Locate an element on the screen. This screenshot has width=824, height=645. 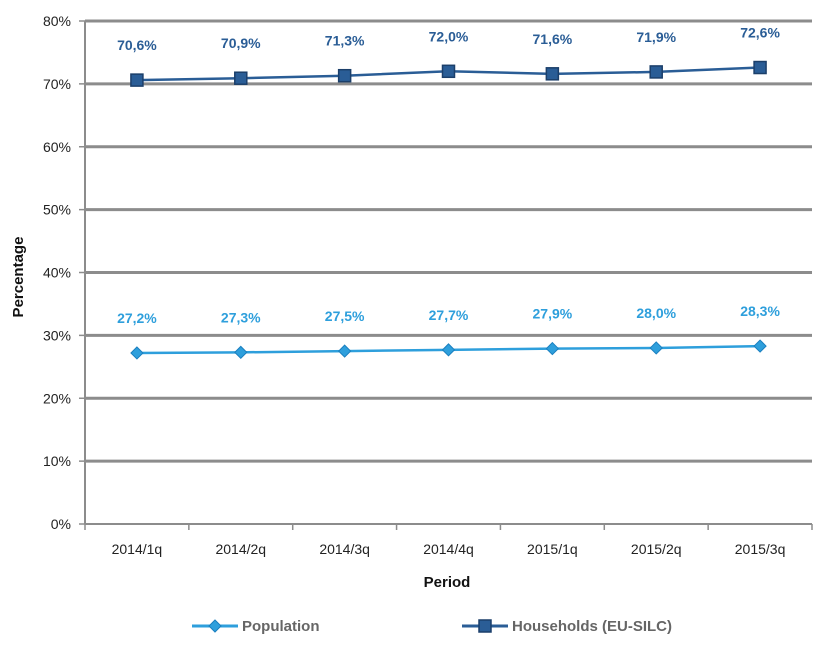
x-tick-label: 2015/3q is located at coordinates (760, 549).